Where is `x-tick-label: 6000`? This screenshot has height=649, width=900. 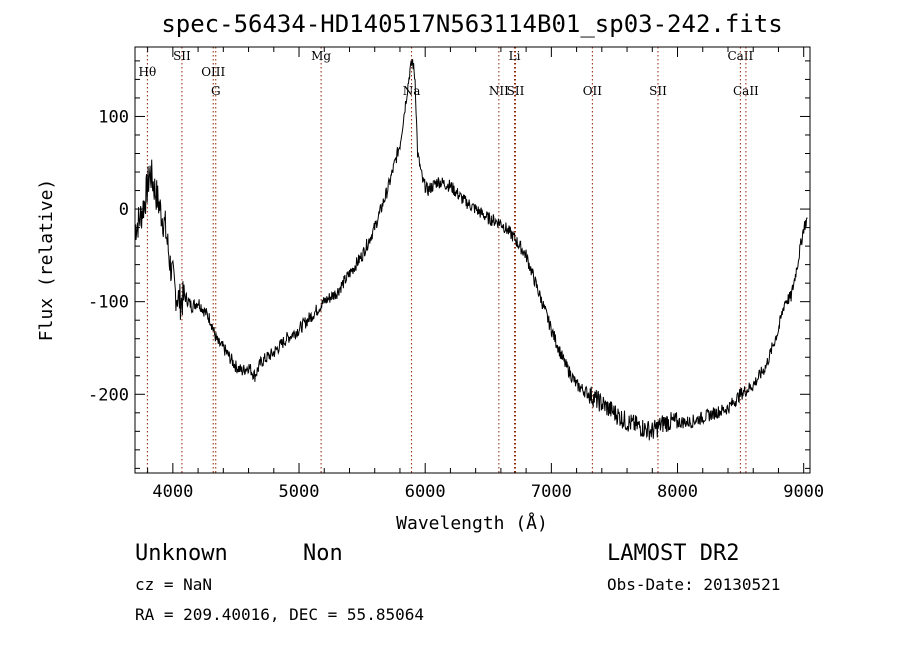
x-tick-label: 6000 is located at coordinates (425, 492).